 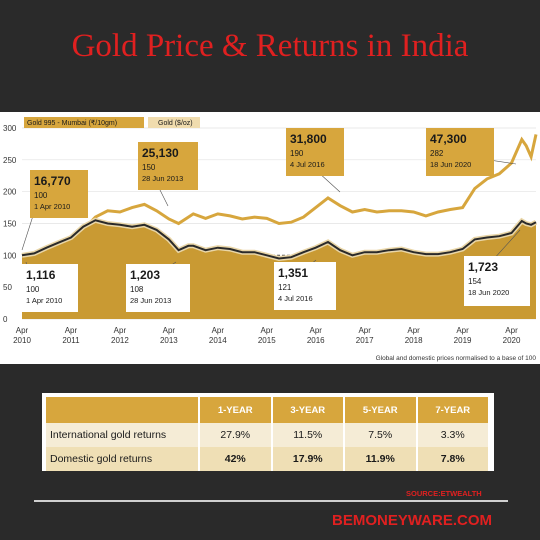 I want to click on table-cell: 11.9%, so click(x=381, y=459).